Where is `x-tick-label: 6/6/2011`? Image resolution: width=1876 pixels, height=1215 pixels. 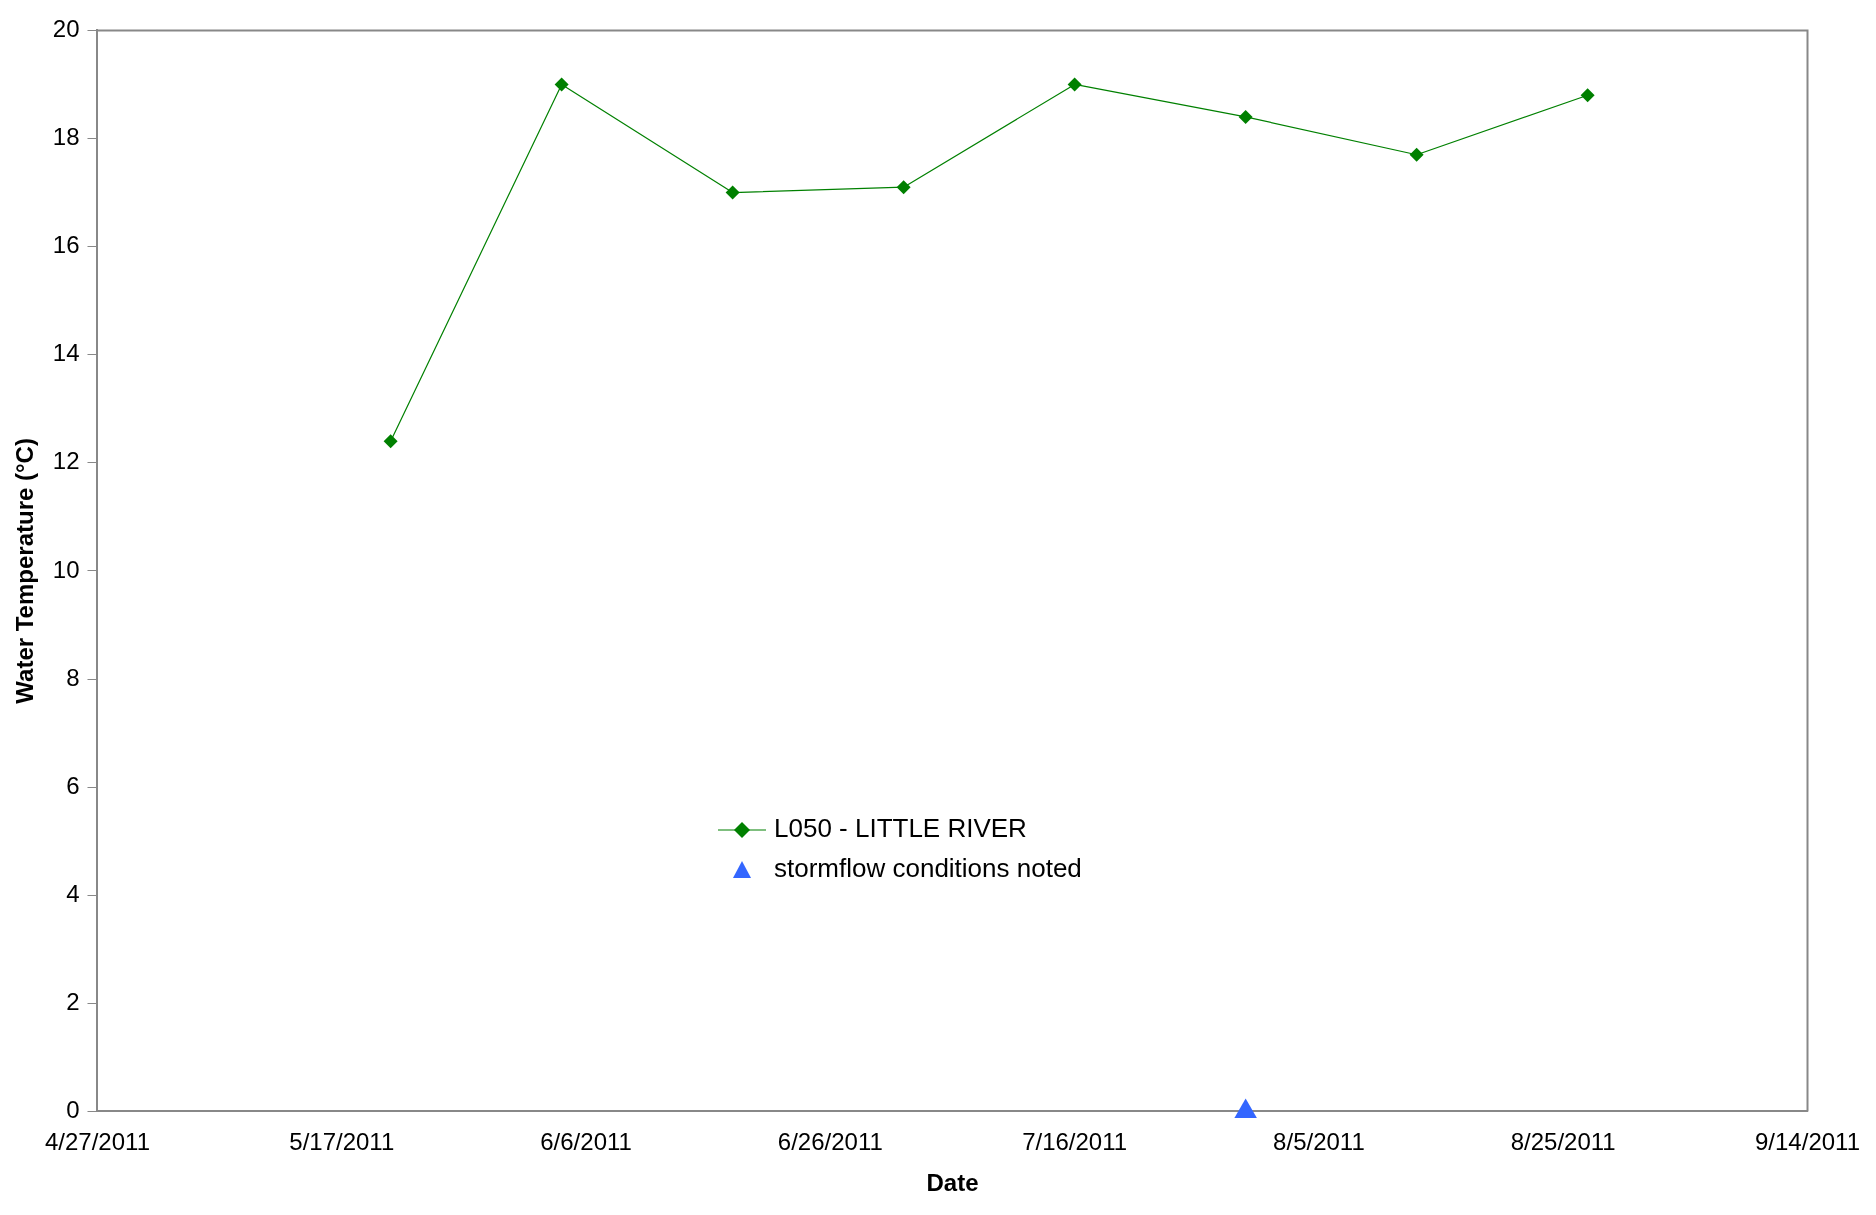 x-tick-label: 6/6/2011 is located at coordinates (586, 1142).